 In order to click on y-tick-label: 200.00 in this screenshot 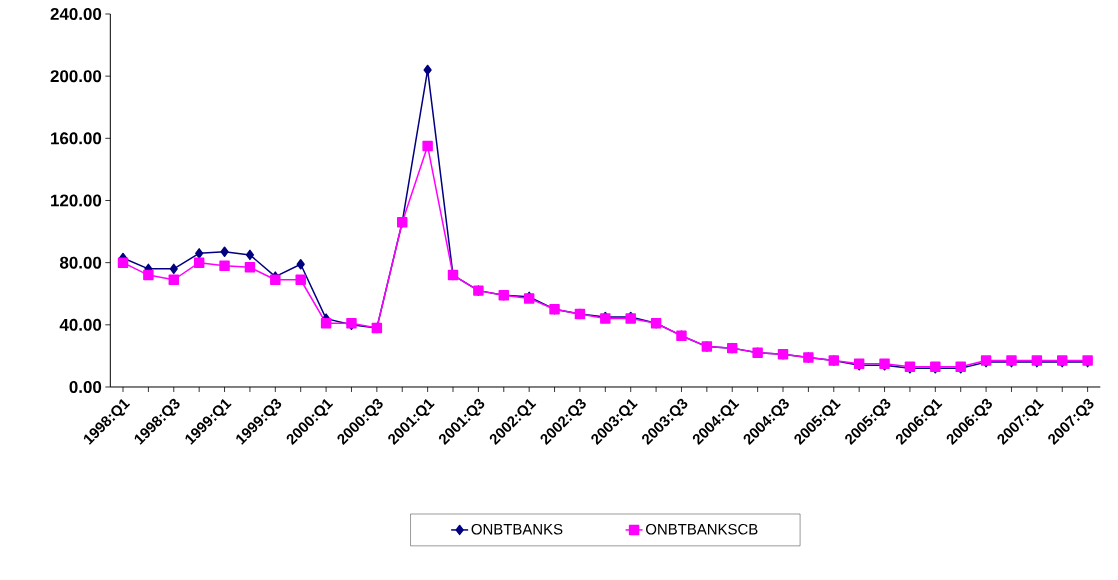, I will do `click(76, 76)`.